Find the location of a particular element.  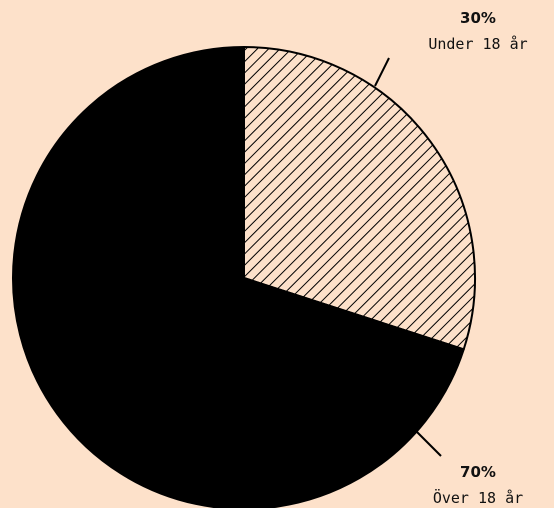

category-label: Över 18 år is located at coordinates (478, 497).